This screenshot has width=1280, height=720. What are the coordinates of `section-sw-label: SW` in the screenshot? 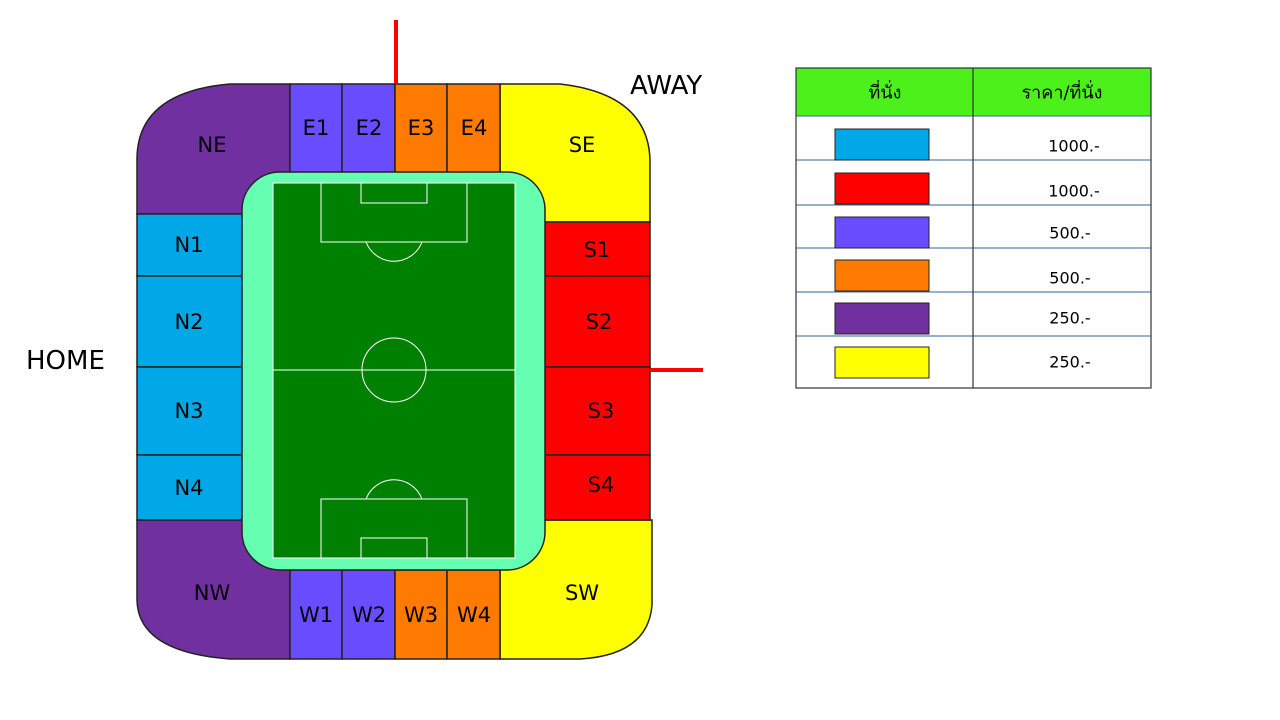 It's located at (582, 593).